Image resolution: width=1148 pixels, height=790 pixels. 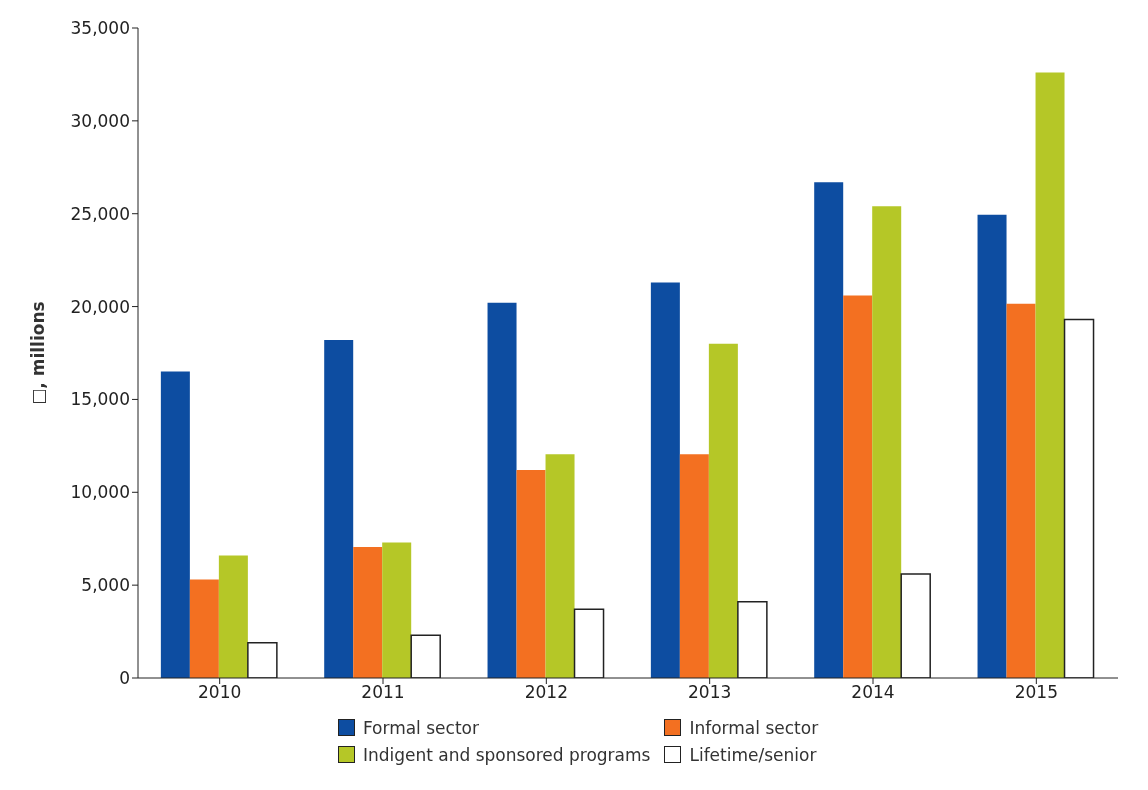 What do you see at coordinates (506, 754) in the screenshot?
I see `legend-label: Indigent and sponsored programs` at bounding box center [506, 754].